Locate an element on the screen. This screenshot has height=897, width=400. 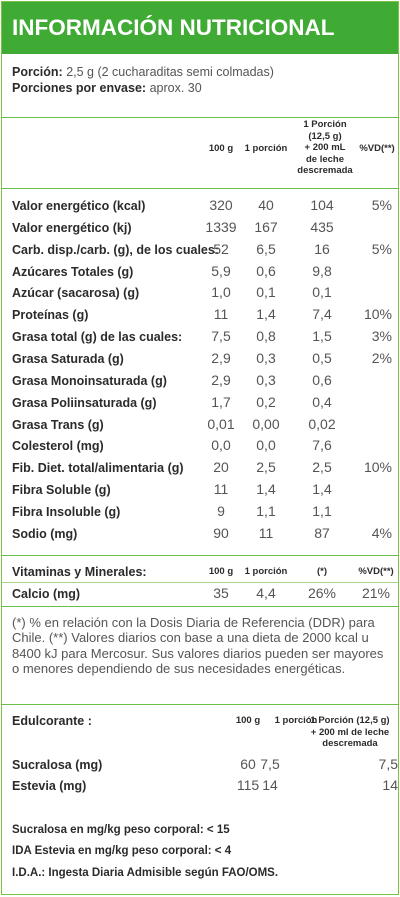
nutrient-label: Fib. Diet. total/alimentaria (g) is located at coordinates (98, 468).